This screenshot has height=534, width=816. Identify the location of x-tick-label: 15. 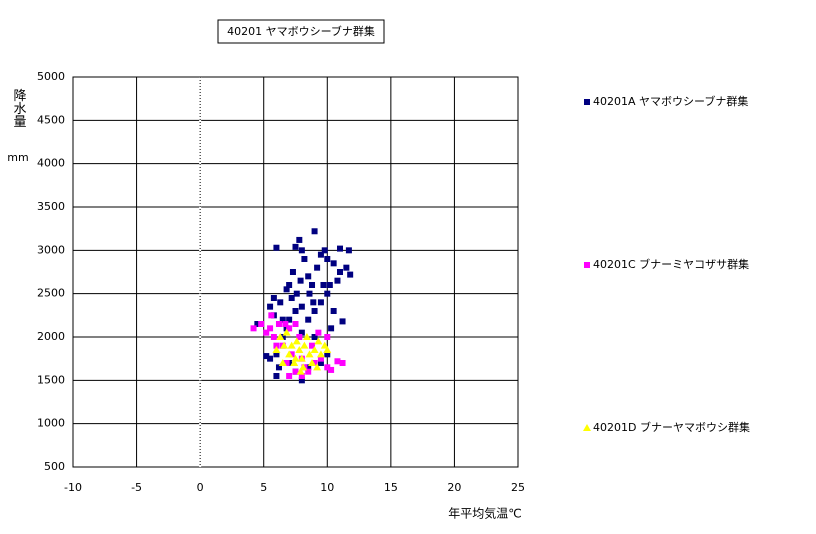
(391, 487).